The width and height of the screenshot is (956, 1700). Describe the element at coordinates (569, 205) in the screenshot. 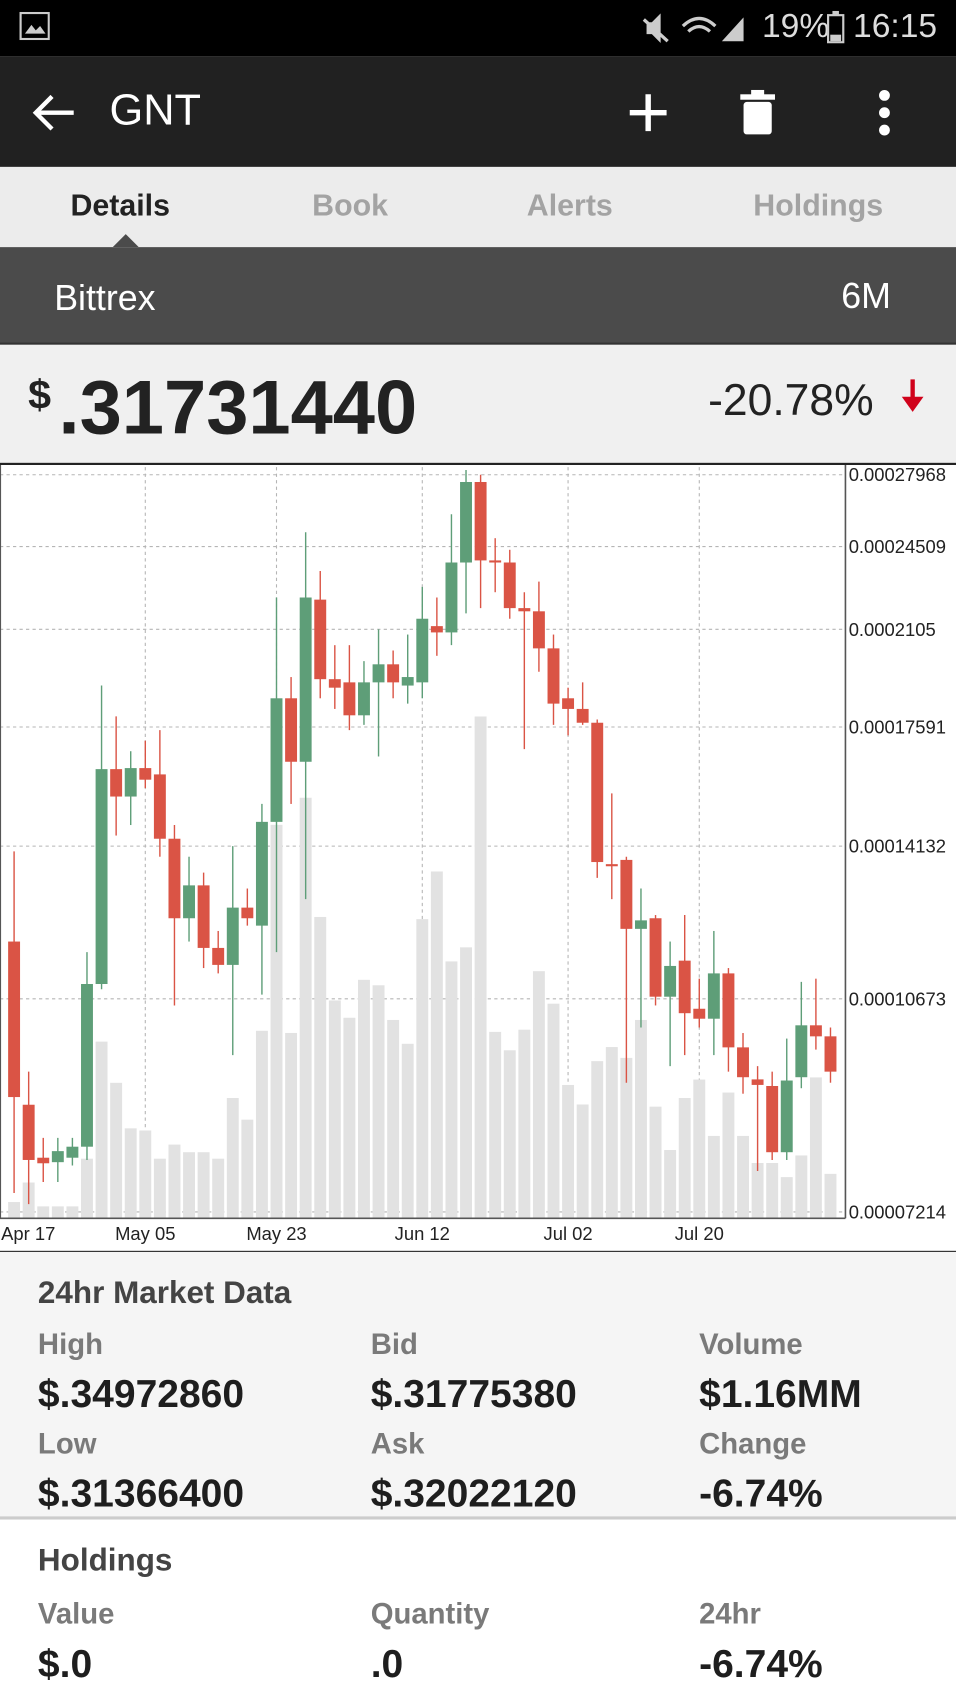

I see `tab: Alerts` at that location.